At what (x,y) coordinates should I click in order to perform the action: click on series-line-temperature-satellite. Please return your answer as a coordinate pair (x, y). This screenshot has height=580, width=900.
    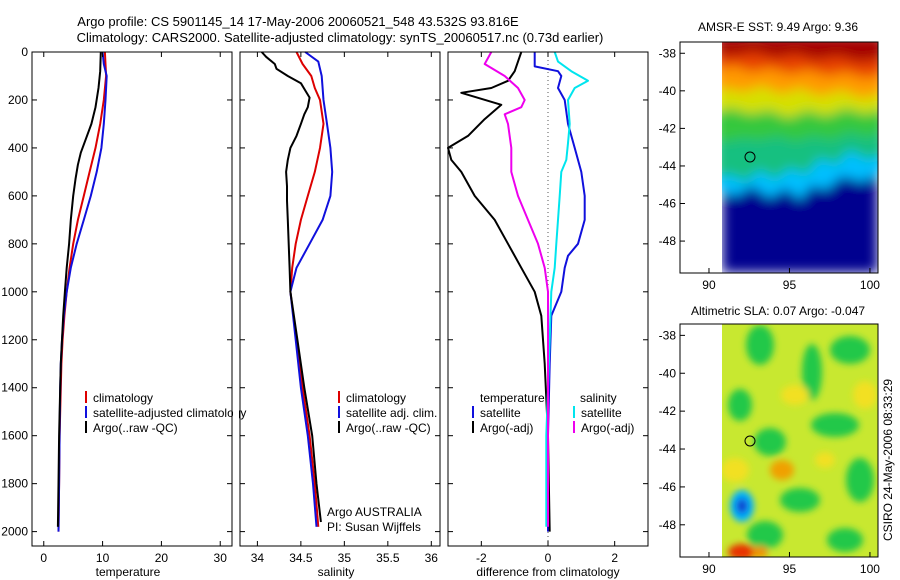
    Looking at the image, I should click on (559, 292).